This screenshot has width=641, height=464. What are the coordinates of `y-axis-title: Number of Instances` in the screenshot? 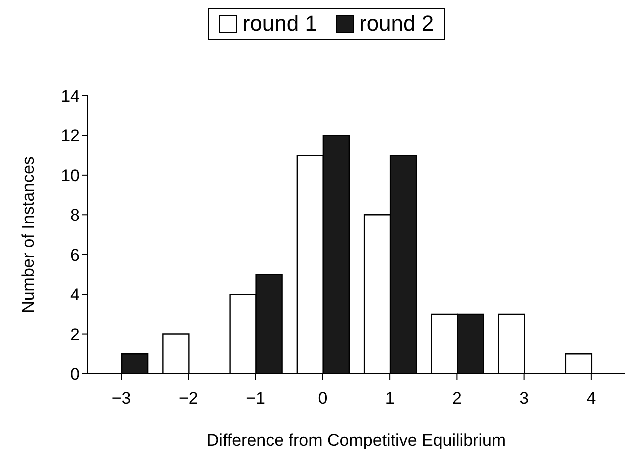 It's located at (28, 235).